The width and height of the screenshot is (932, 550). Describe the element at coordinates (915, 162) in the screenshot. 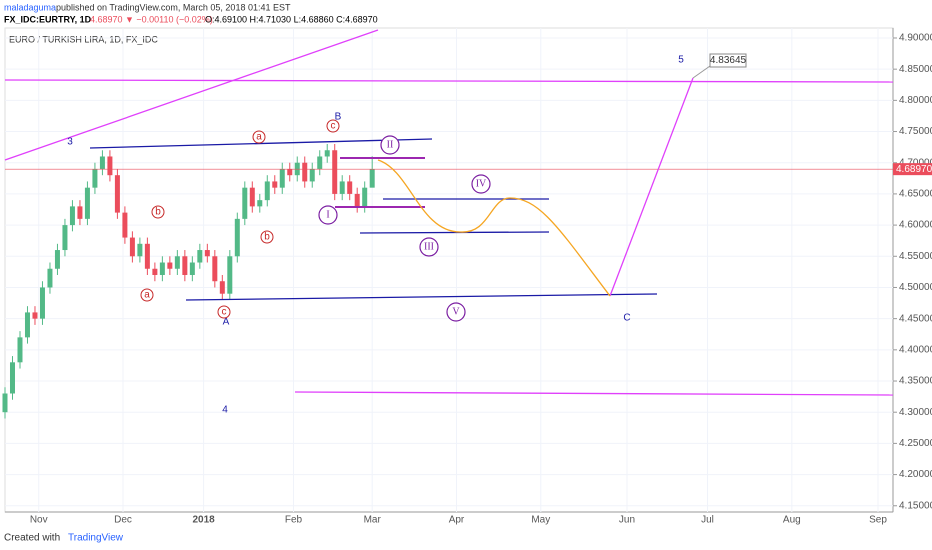

I see `y-tick-label: 4.70000` at that location.